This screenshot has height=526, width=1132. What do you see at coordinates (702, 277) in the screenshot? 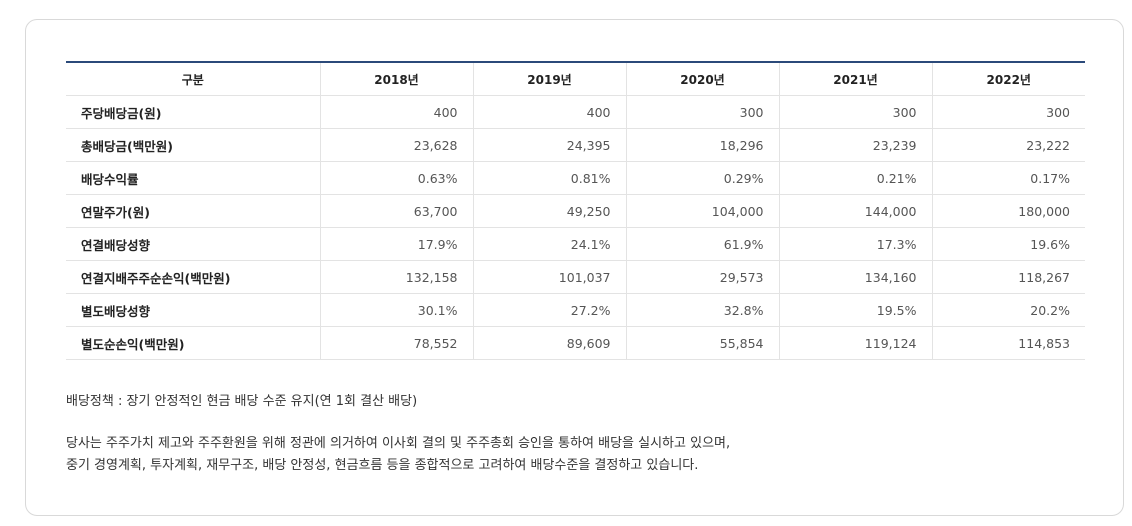
I see `table-cell: 29,573` at bounding box center [702, 277].